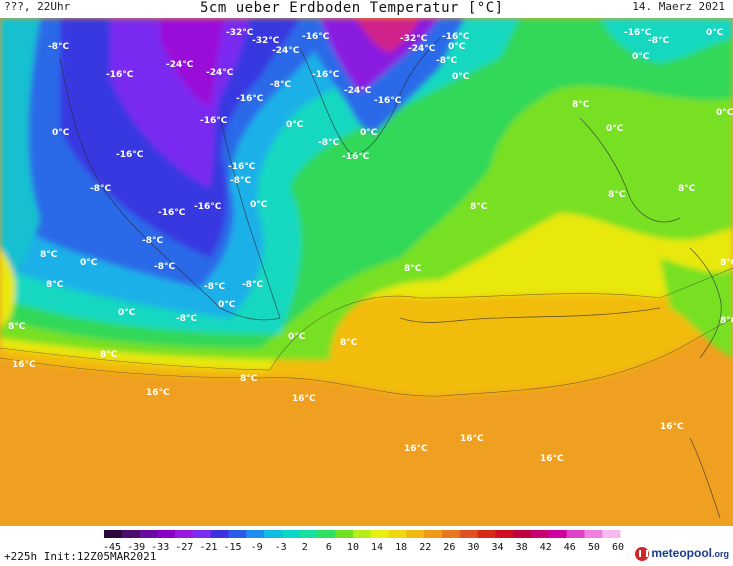 The image size is (733, 566). Describe the element at coordinates (8, 288) in the screenshot. I see `west-warm-strip` at that location.